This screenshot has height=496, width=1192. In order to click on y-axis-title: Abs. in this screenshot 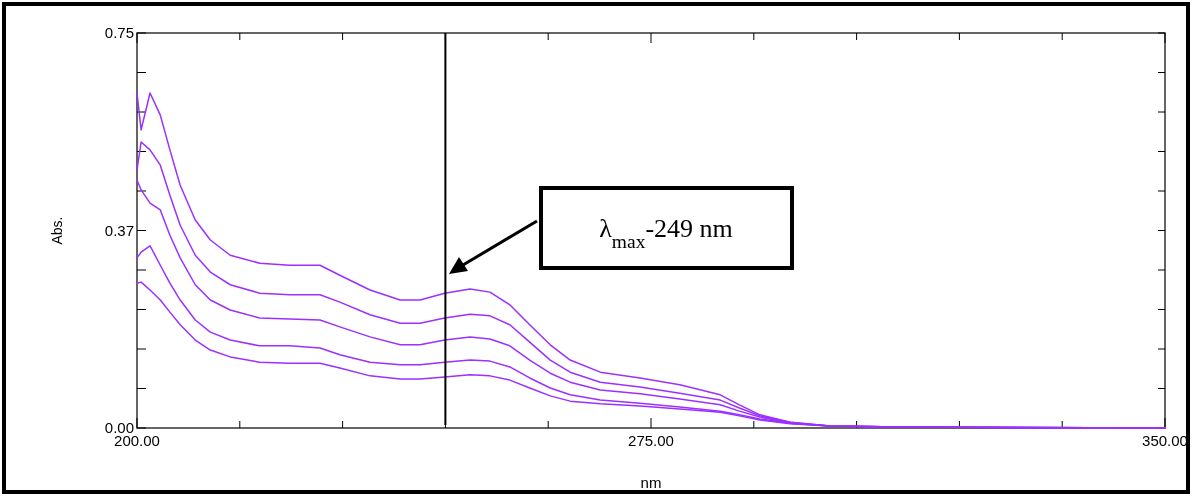, I will do `click(57, 230)`.